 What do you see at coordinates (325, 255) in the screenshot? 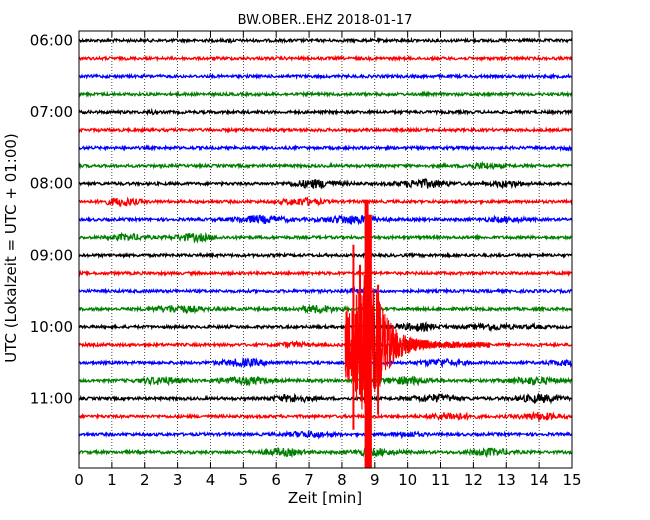
I see `trace-09:00` at bounding box center [325, 255].